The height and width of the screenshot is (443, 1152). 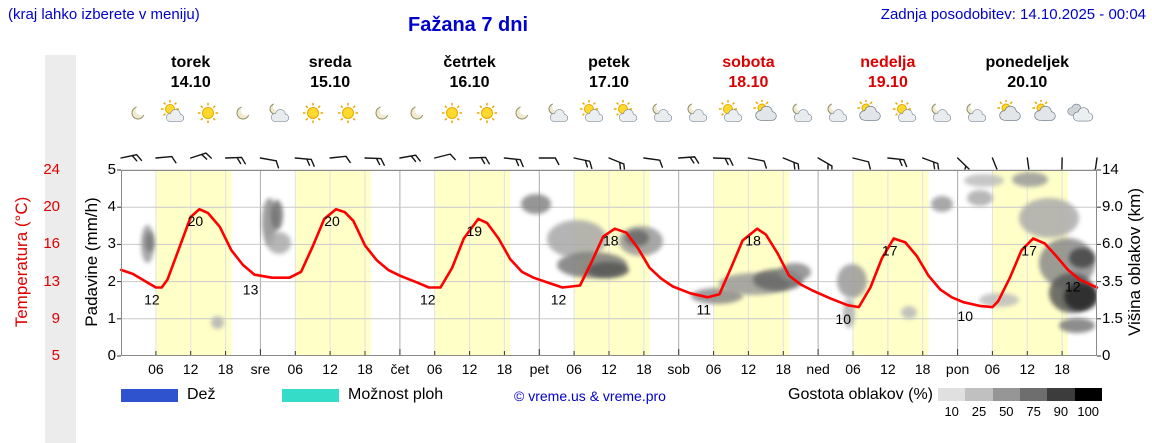 I want to click on x-tick-label: pon, so click(x=957, y=369).